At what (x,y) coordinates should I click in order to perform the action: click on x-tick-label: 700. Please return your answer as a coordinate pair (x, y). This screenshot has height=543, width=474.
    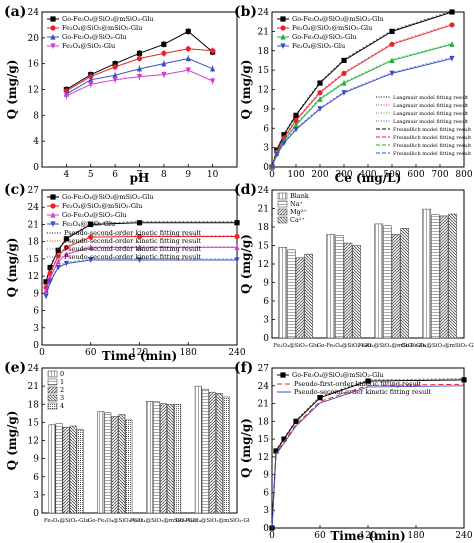
    Looking at the image, I should click on (439, 175).